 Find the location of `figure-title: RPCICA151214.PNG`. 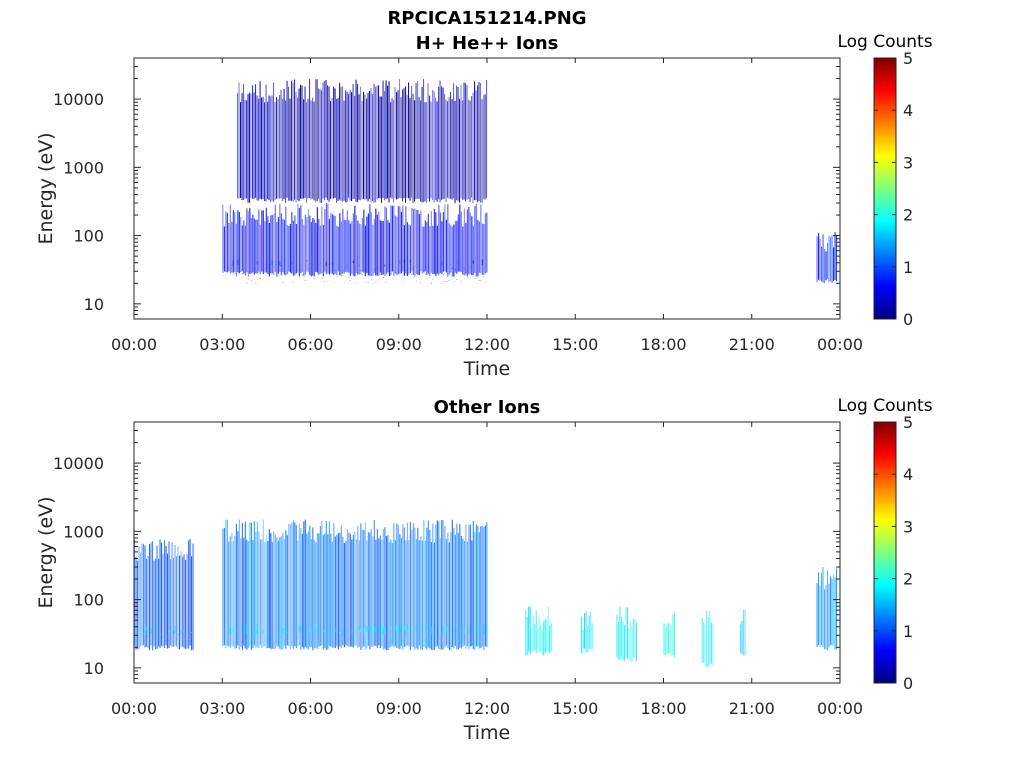

figure-title: RPCICA151214.PNG is located at coordinates (486, 18).